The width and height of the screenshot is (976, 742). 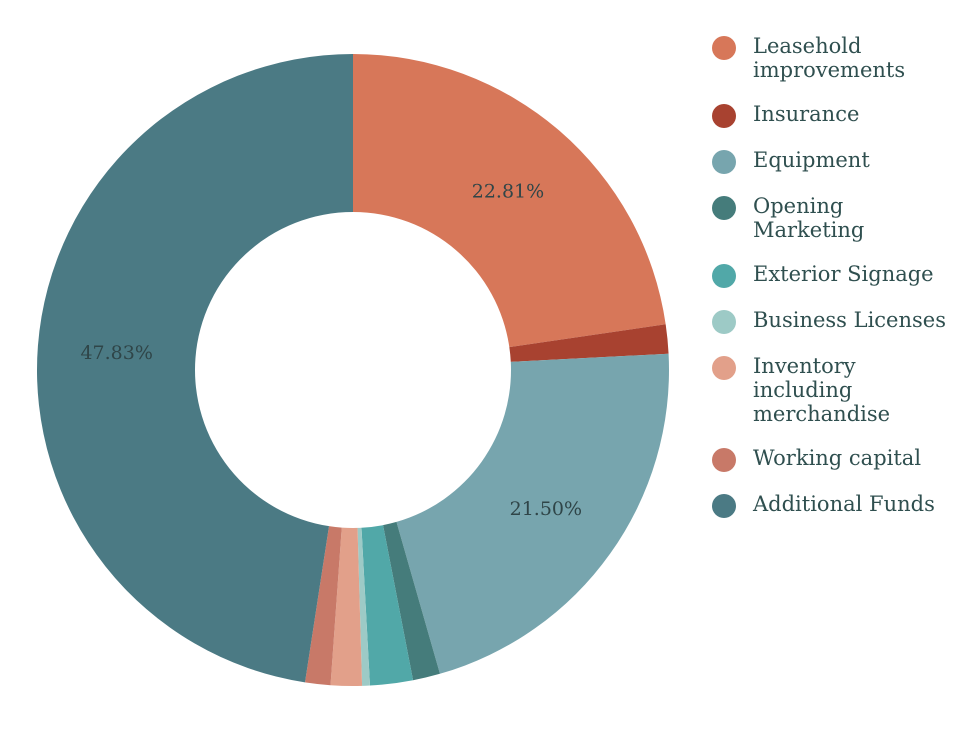 What do you see at coordinates (323, 606) in the screenshot?
I see `slice-working-capital` at bounding box center [323, 606].